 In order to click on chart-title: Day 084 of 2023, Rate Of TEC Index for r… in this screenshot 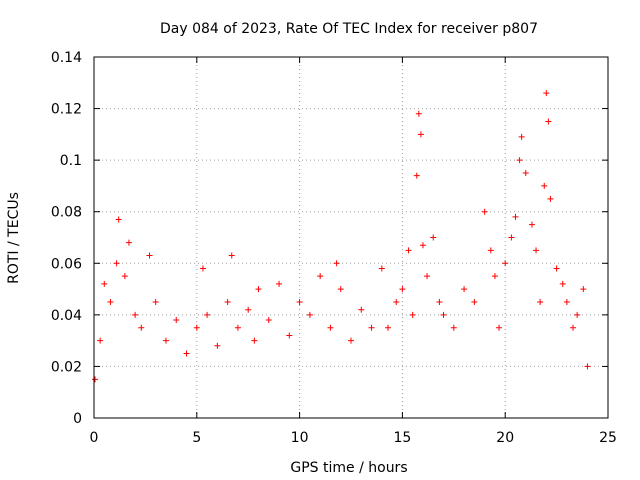, I will do `click(349, 29)`.